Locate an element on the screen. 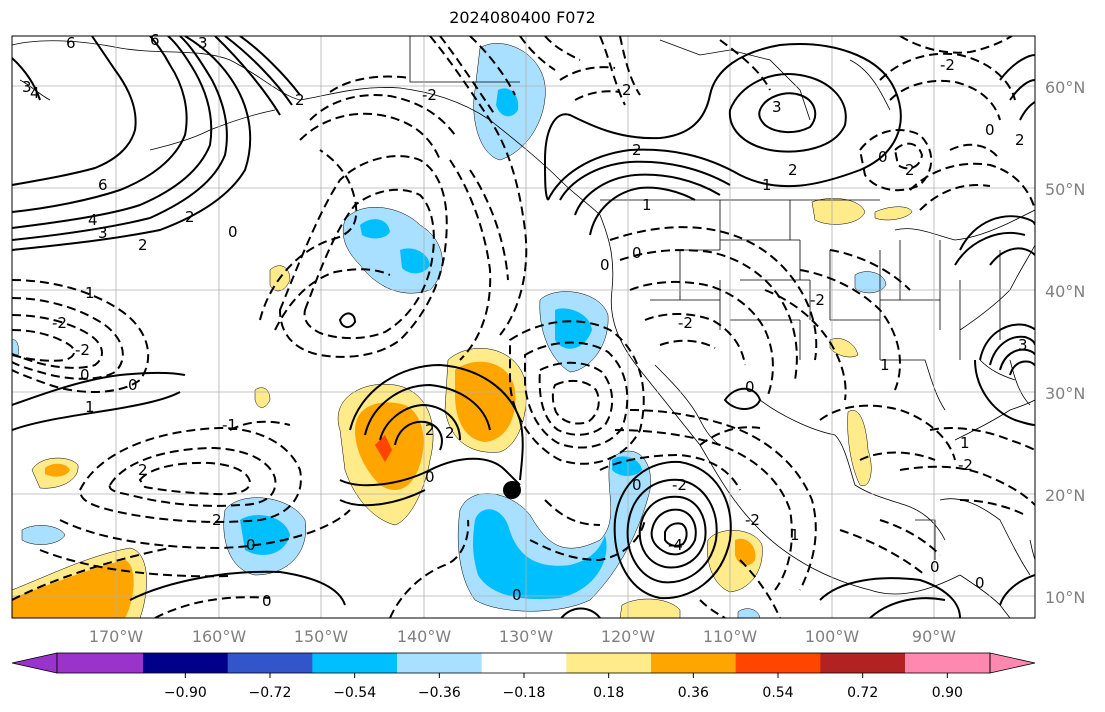  colorbar-tick-label: 0.18 is located at coordinates (608, 693).